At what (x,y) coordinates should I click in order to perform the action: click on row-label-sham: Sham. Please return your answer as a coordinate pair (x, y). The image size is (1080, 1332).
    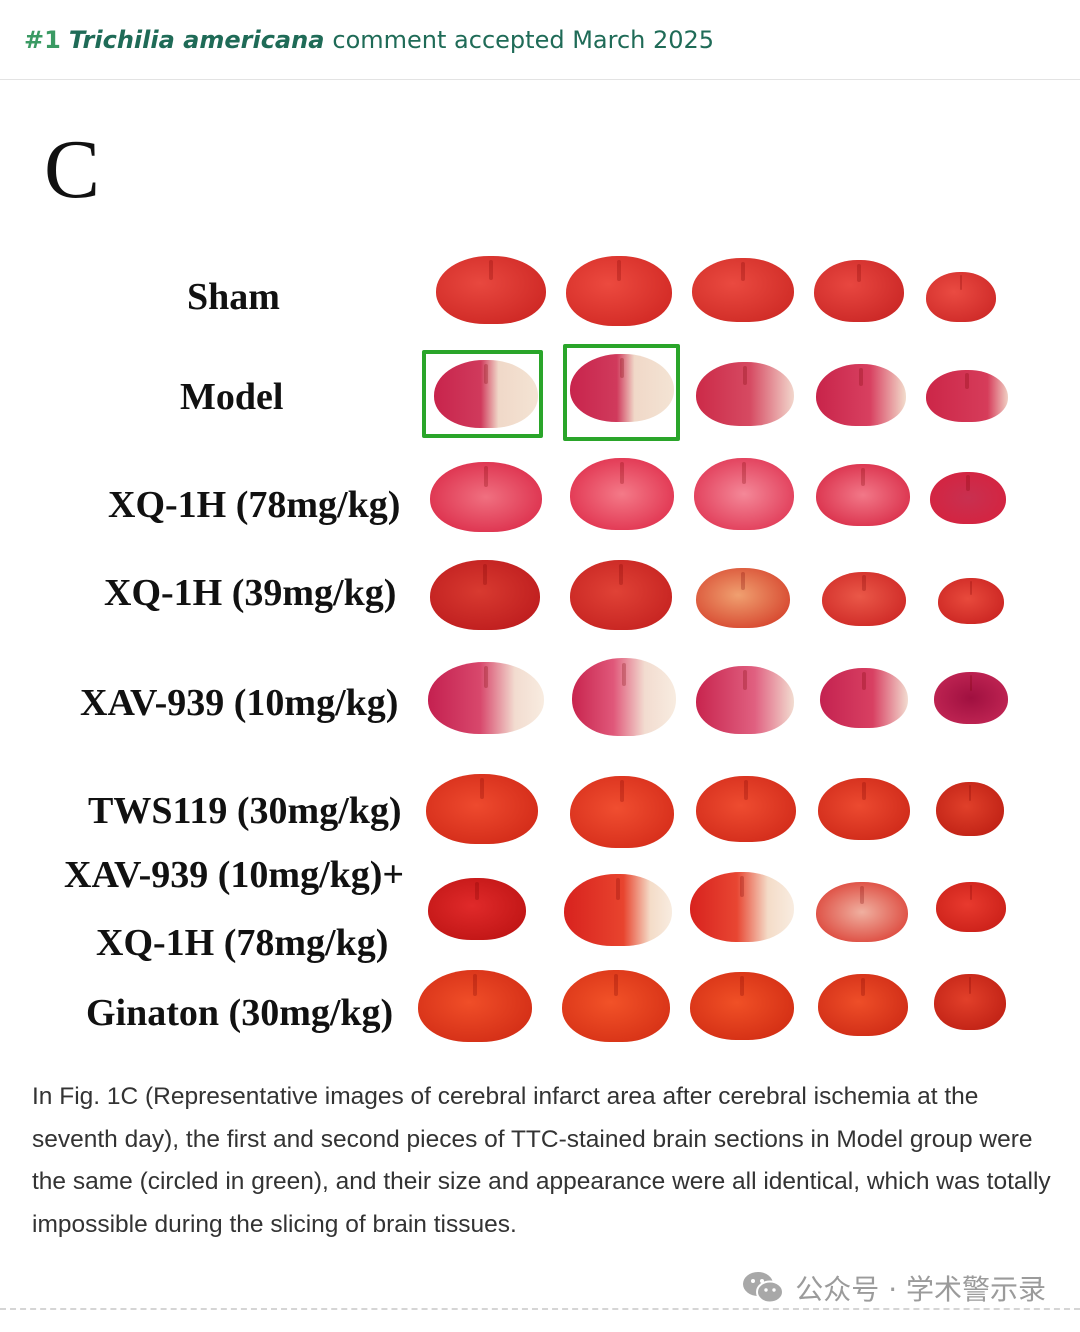
    Looking at the image, I should click on (233, 297).